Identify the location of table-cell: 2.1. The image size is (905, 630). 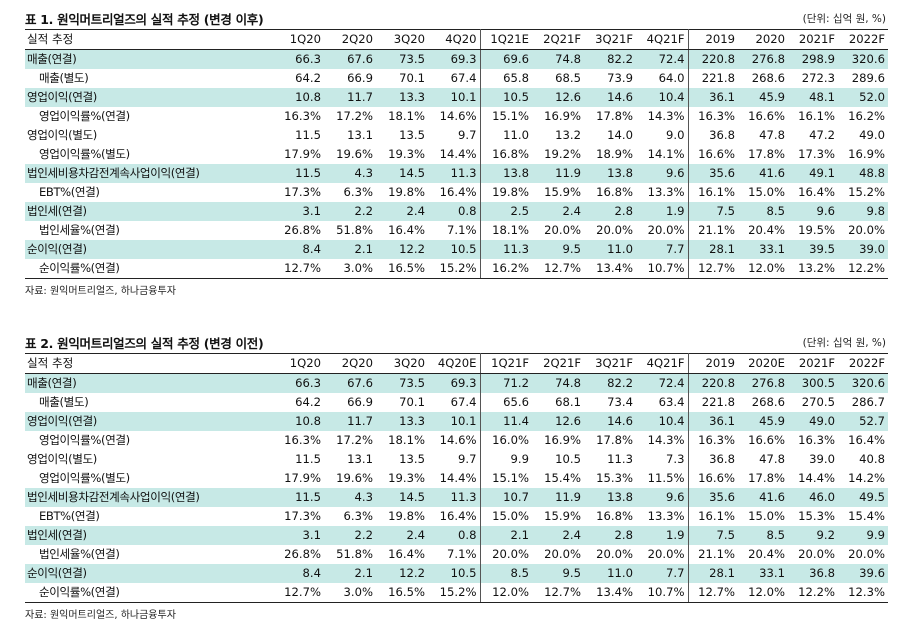
(350, 249).